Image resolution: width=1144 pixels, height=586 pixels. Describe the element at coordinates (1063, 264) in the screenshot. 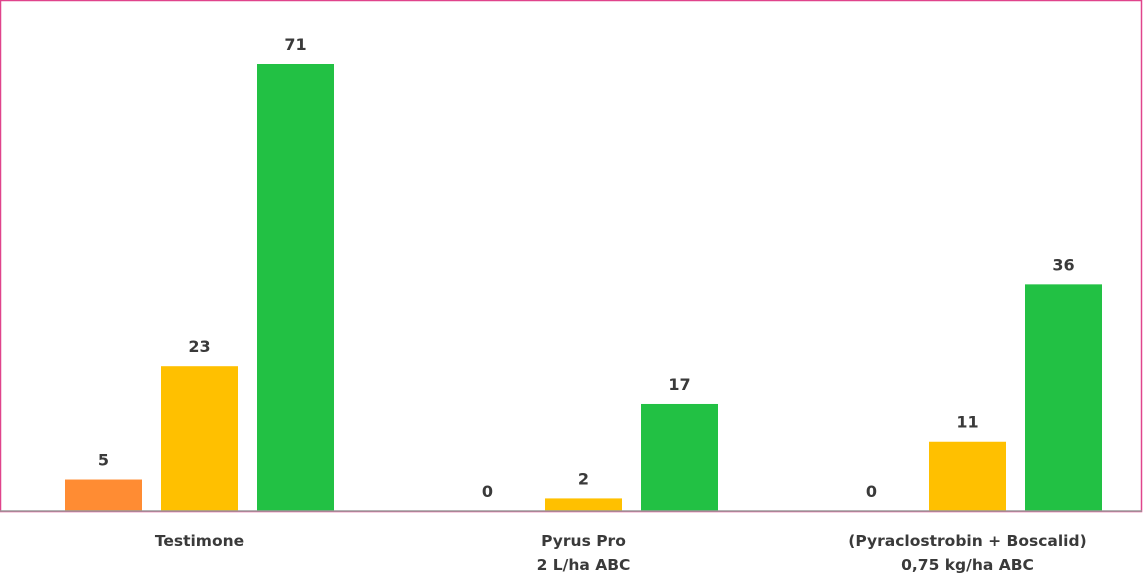

I see `value-label-3-3: 36` at that location.